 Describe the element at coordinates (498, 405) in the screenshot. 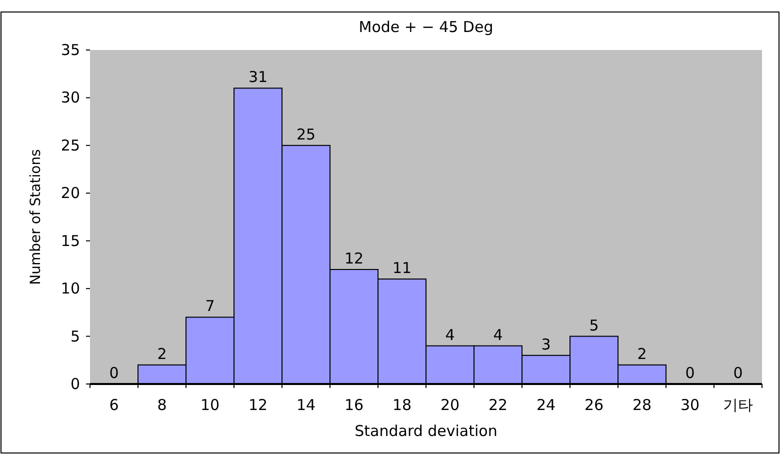

I see `x-tick-label: 22` at that location.